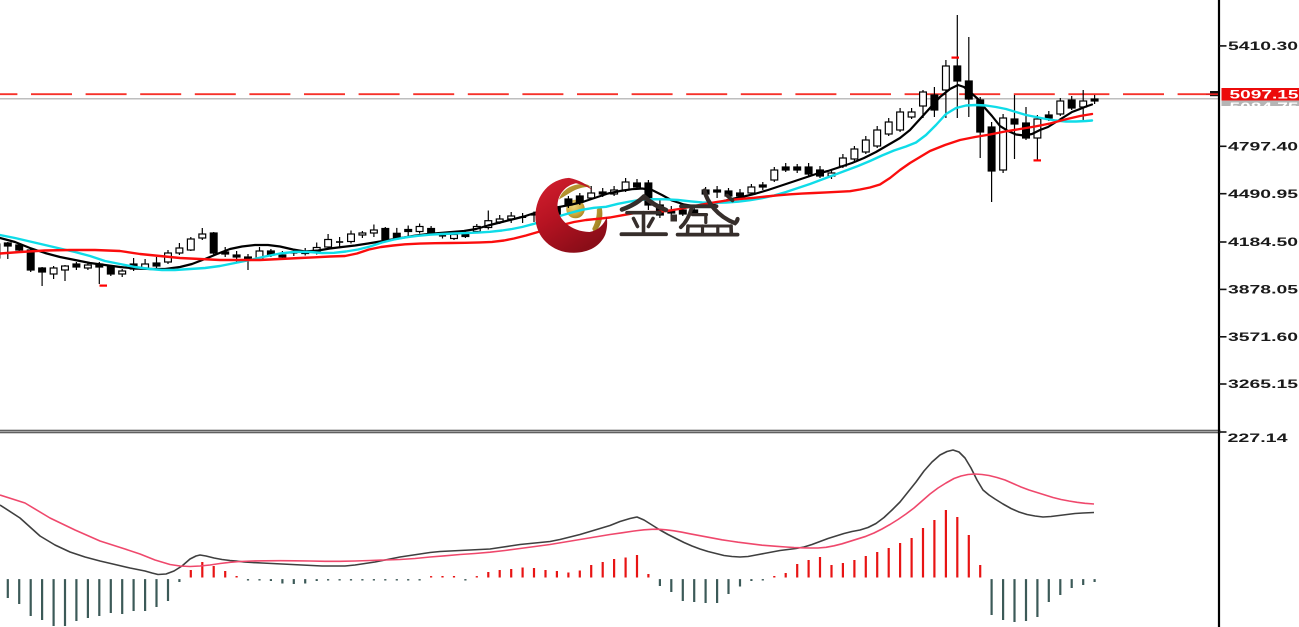 The height and width of the screenshot is (627, 1299). What do you see at coordinates (1264, 108) in the screenshot?
I see `svg-text: 5084.75` at bounding box center [1264, 108].